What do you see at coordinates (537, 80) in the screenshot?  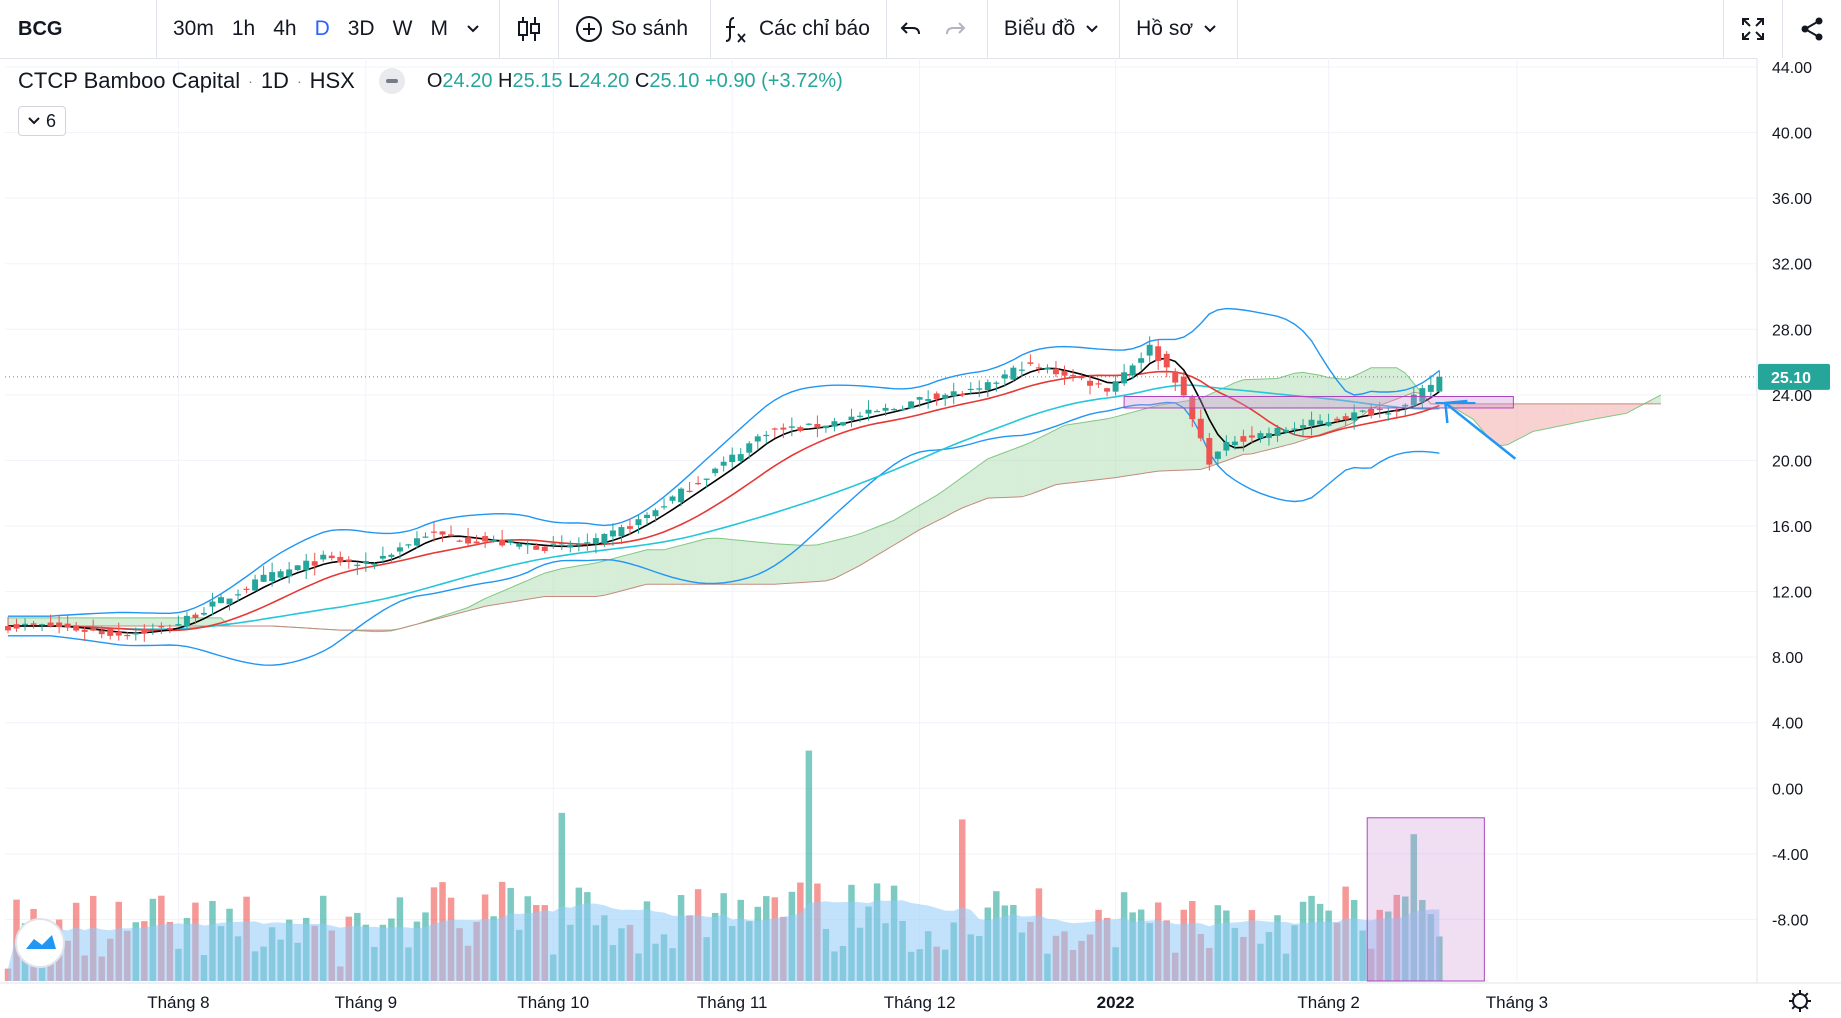 I see `high-value: 25.15` at bounding box center [537, 80].